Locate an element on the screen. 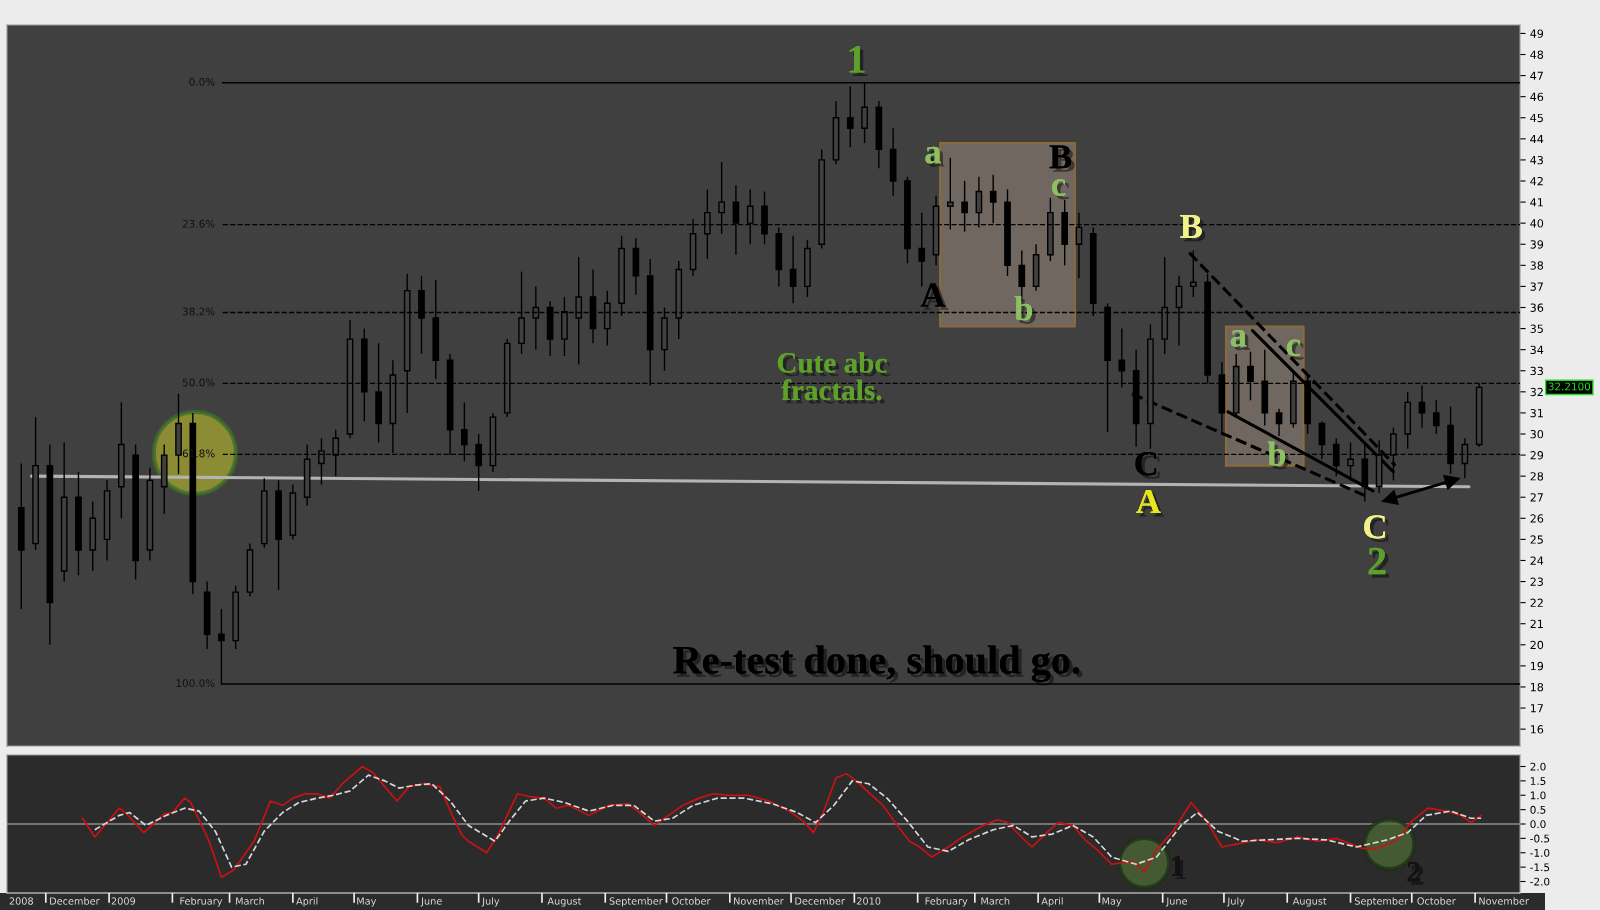  y-tick-label: 48 is located at coordinates (1537, 54).